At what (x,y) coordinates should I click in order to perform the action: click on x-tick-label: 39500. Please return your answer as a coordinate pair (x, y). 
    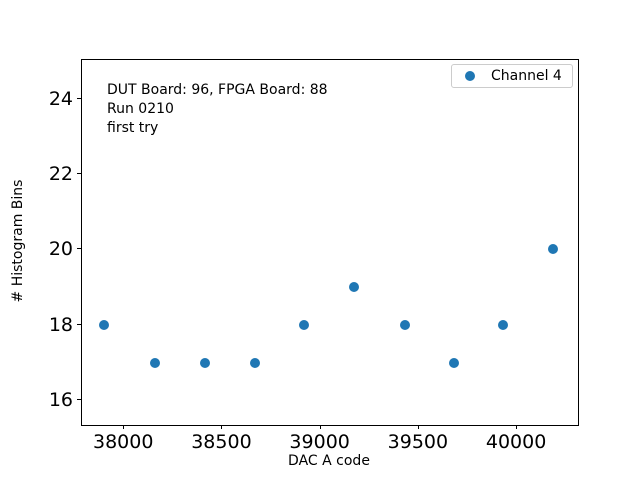
    Looking at the image, I should click on (418, 442).